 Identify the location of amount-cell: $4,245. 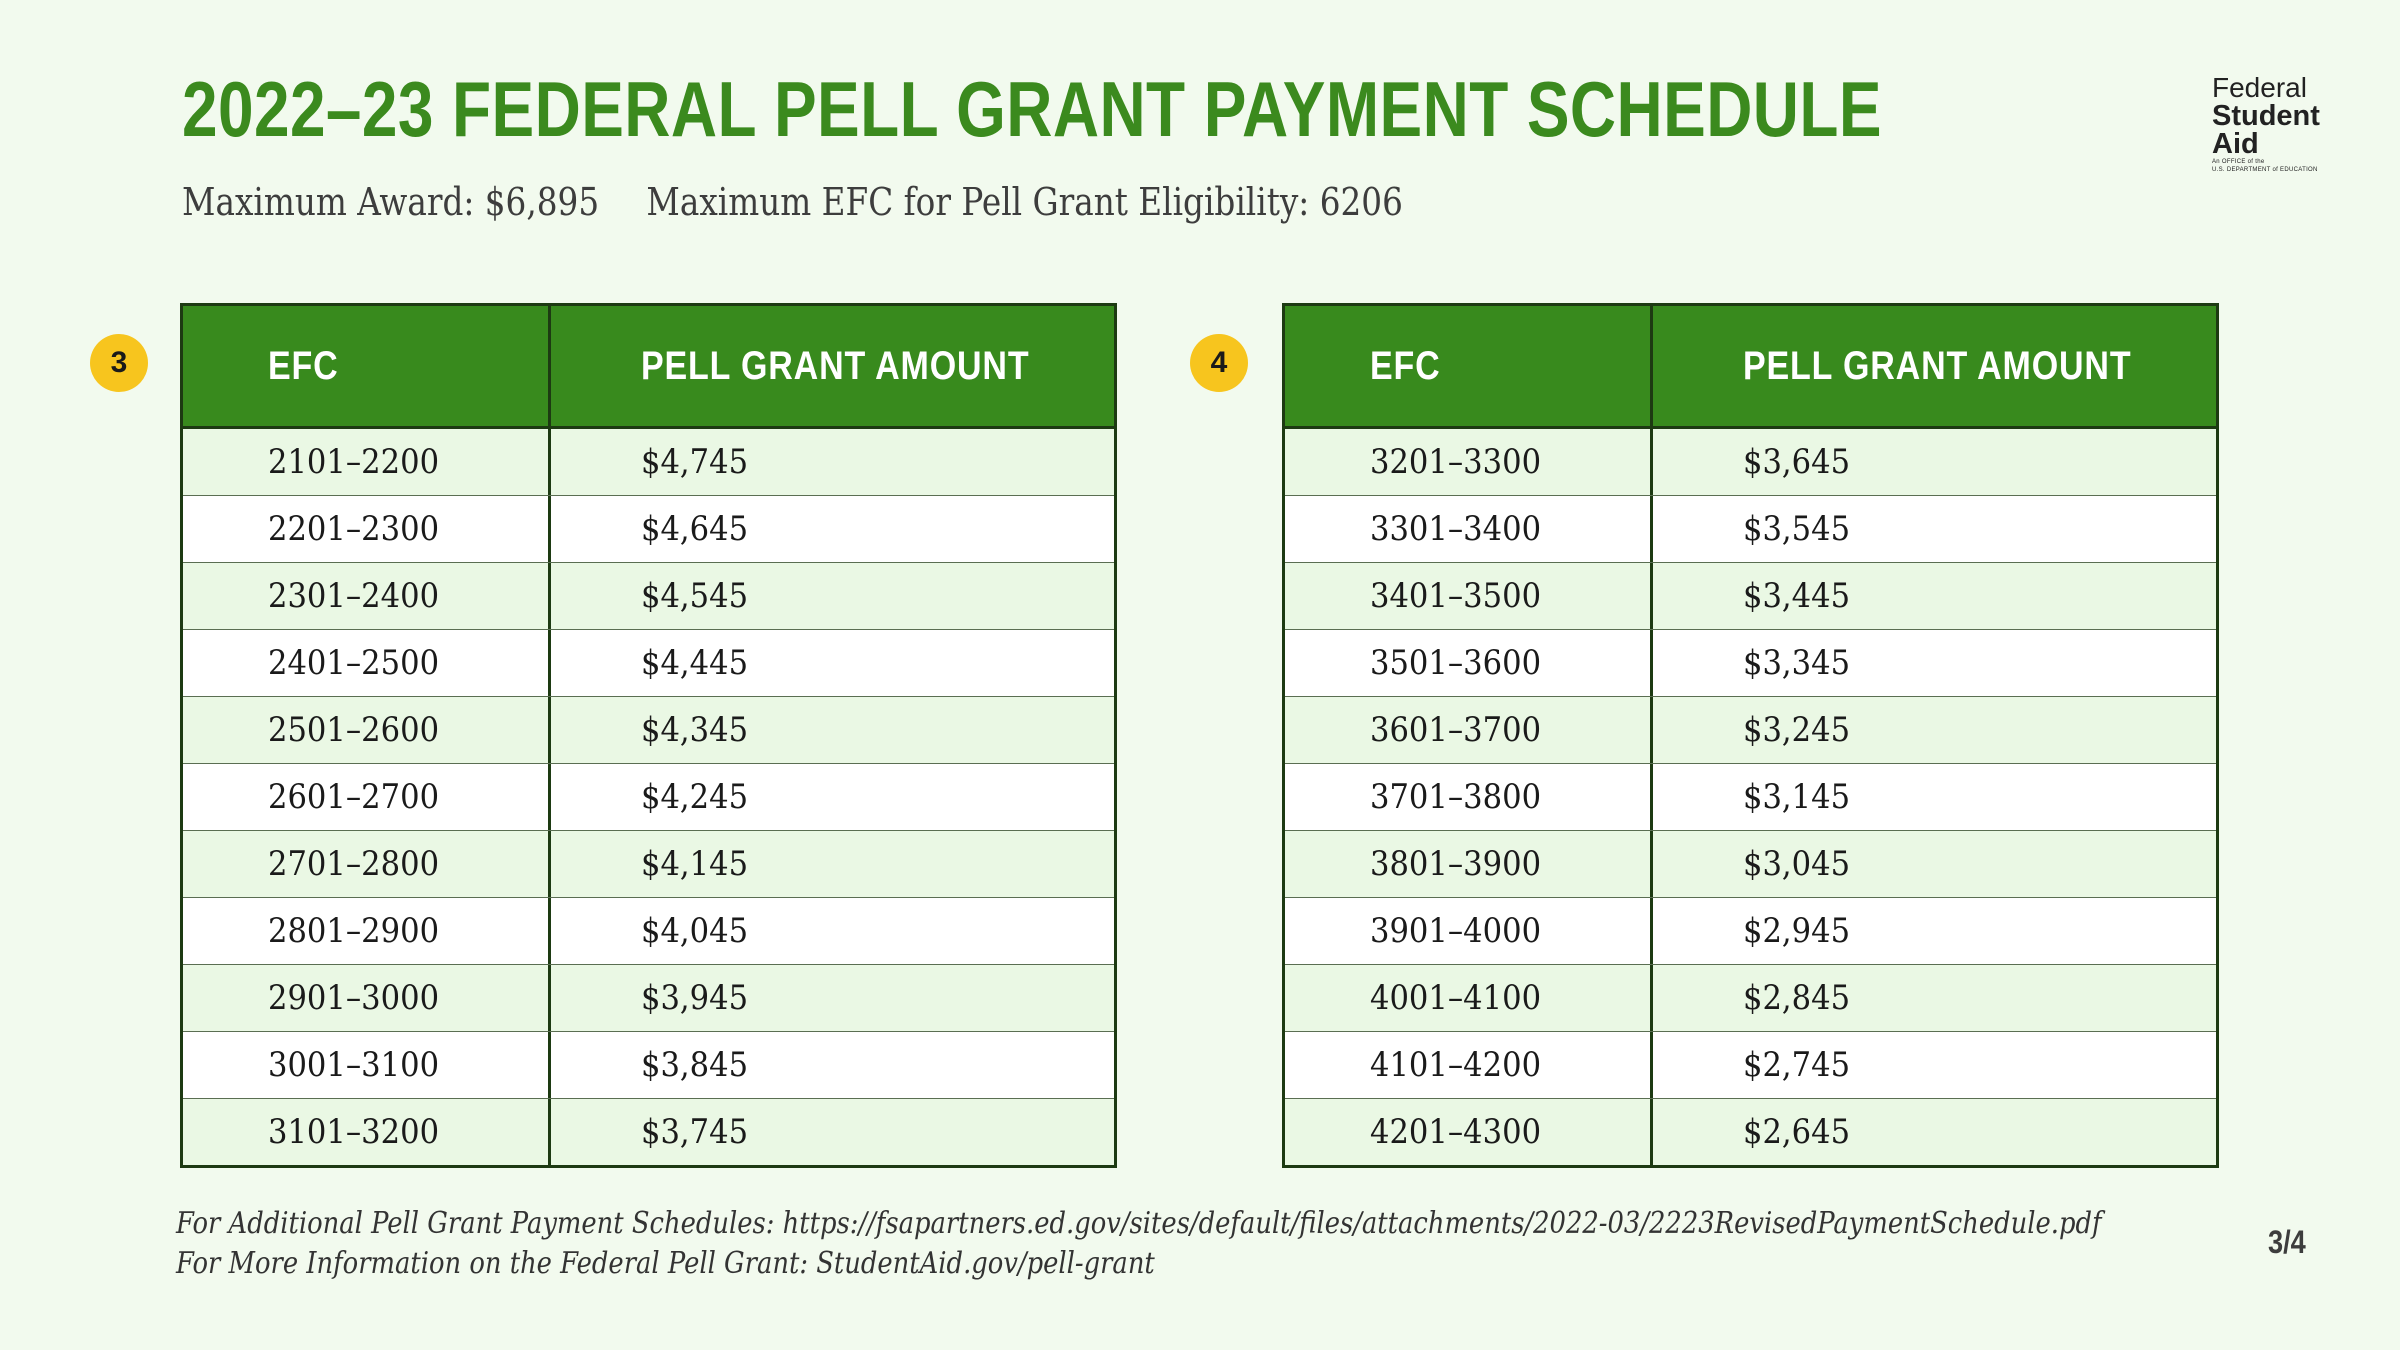
(695, 797).